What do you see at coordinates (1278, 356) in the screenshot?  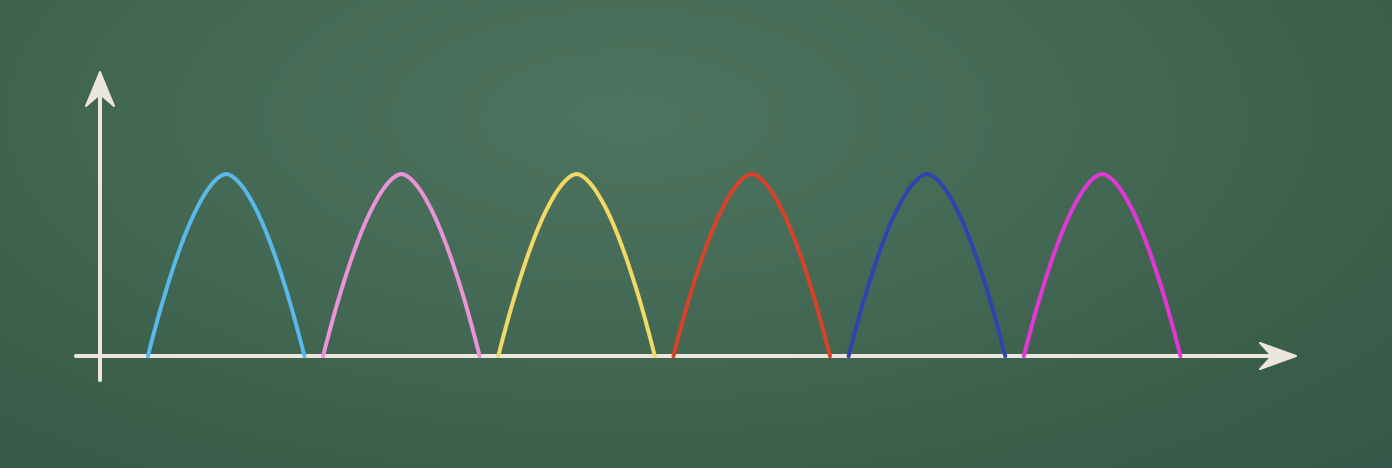 I see `x-axis-arrow` at bounding box center [1278, 356].